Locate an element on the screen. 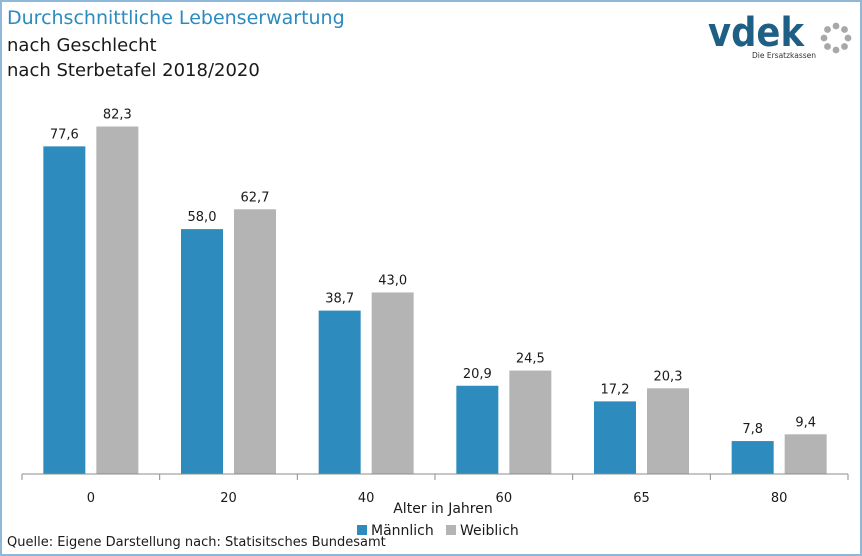 The width and height of the screenshot is (862, 556). data-label-maennlich-0: 77,6 is located at coordinates (64, 134).